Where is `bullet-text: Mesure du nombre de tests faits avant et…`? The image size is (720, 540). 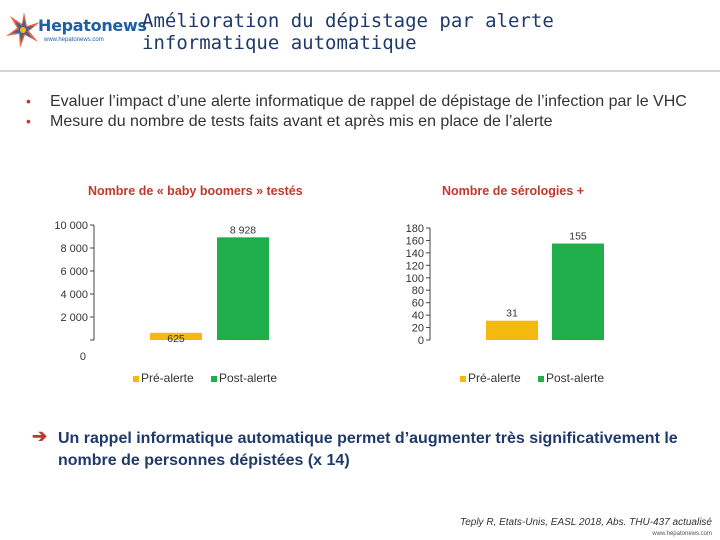
bullet-text: Mesure du nombre de tests faits avant et… is located at coordinates (301, 121).